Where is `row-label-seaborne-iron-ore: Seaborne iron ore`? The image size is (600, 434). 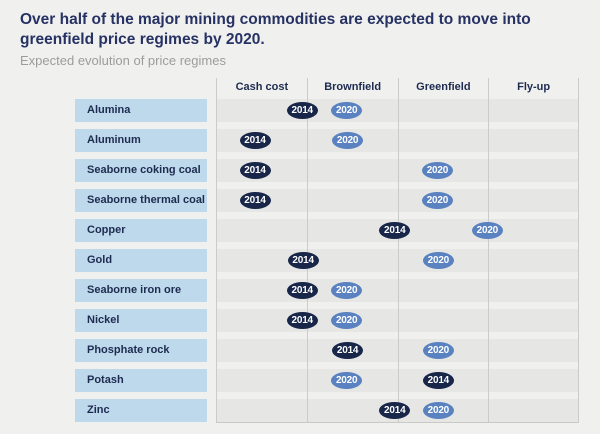
row-label-seaborne-iron-ore: Seaborne iron ore is located at coordinates (141, 290).